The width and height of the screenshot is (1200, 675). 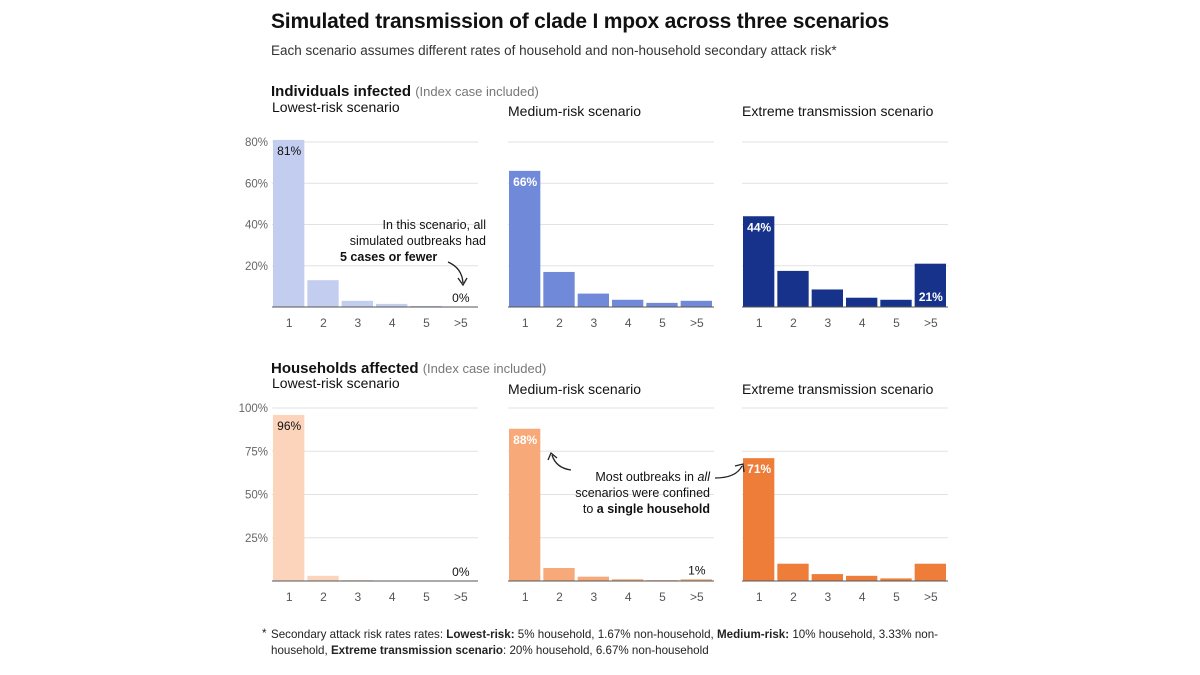 What do you see at coordinates (256, 267) in the screenshot?
I see `y-tick-label: 20%` at bounding box center [256, 267].